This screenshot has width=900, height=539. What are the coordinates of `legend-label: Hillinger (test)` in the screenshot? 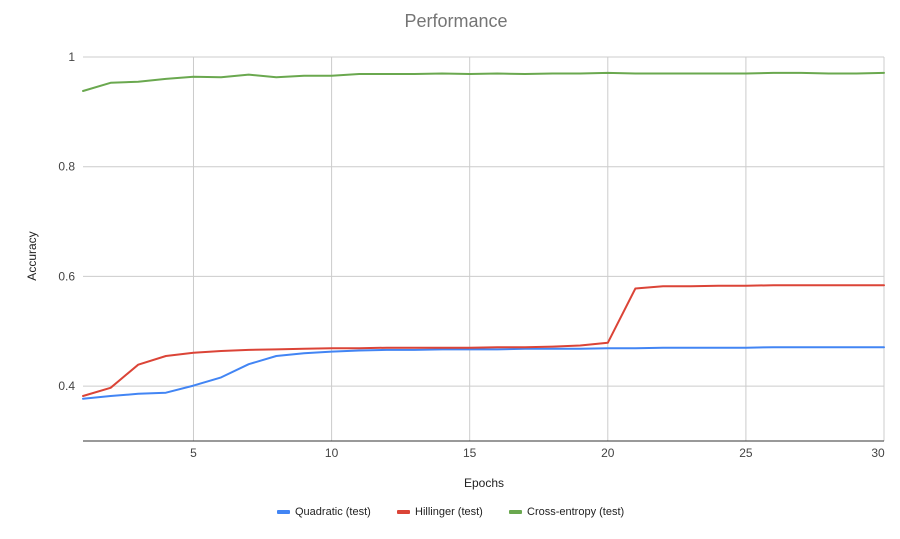 It's located at (449, 512).